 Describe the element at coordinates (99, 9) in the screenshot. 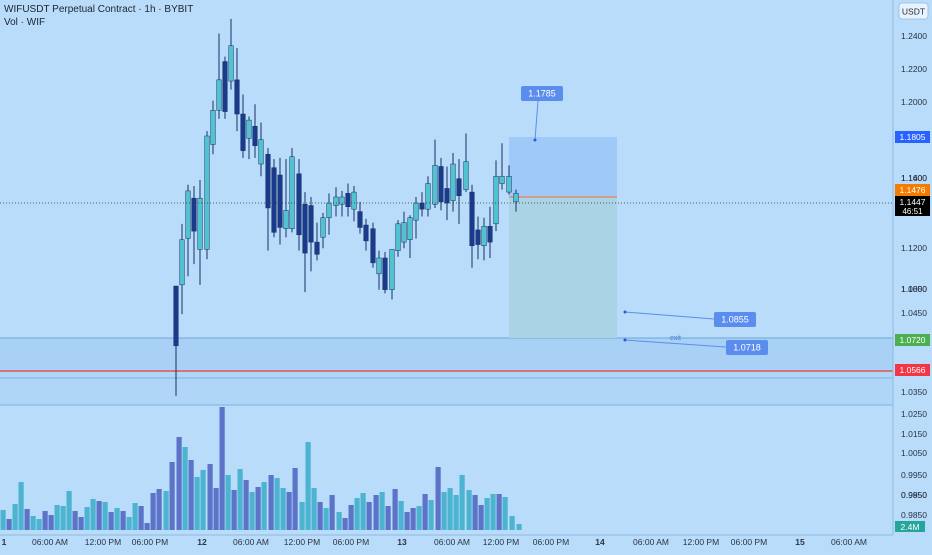

I see `chart-title: WIFUSDT Perpetual Contract · 1h · BYBIT` at that location.